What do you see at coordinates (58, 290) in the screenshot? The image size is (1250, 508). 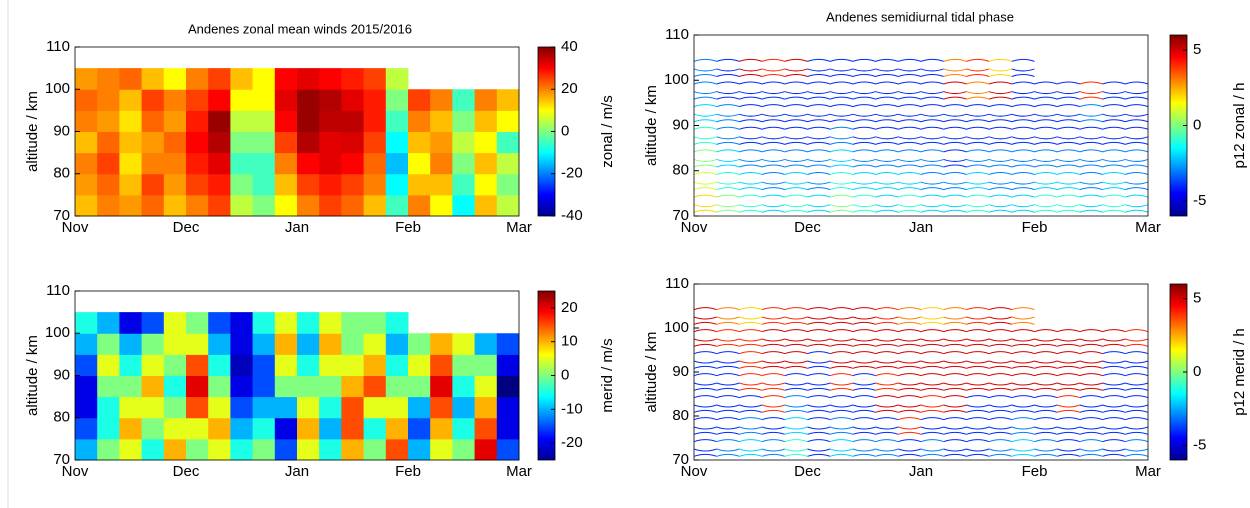 I see `y-tick-label: 110` at bounding box center [58, 290].